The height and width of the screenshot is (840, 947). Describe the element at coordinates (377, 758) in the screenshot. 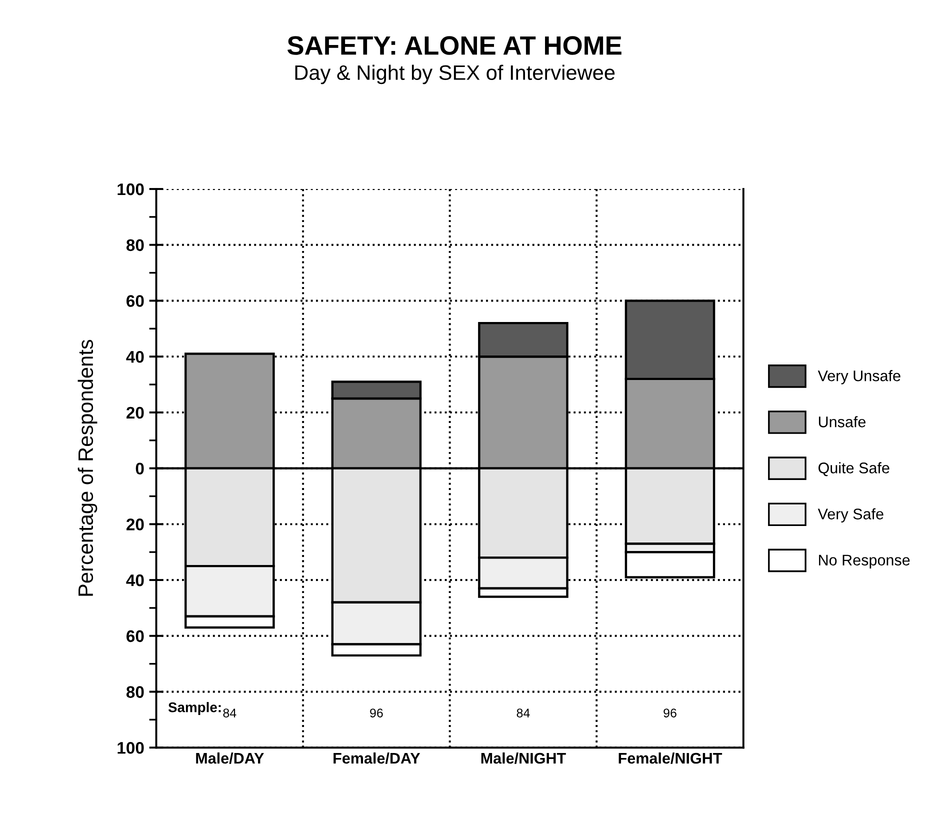

I see `x-tick-label: Female/DAY` at that location.